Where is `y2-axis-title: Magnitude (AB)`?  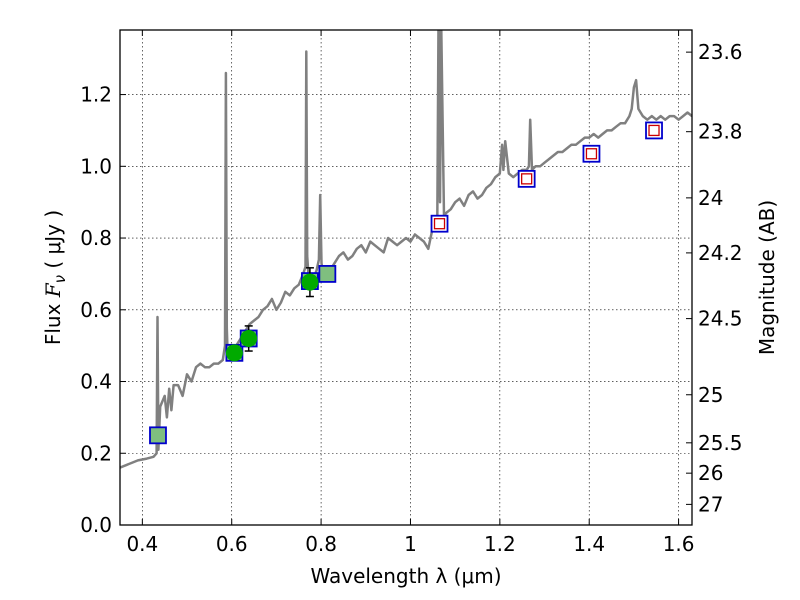 y2-axis-title: Magnitude (AB) is located at coordinates (767, 277).